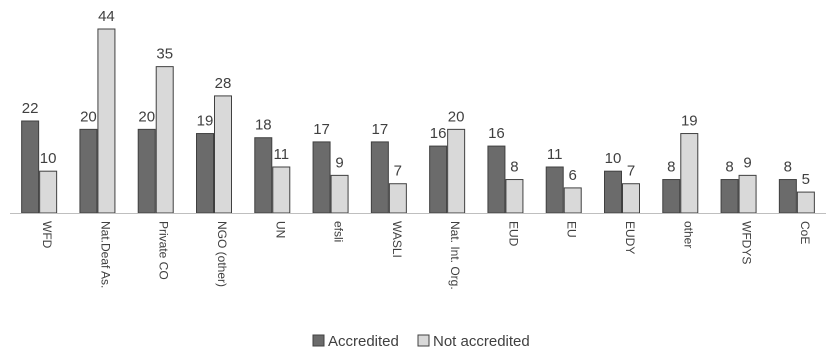  What do you see at coordinates (806, 179) in the screenshot?
I see `value-label-not-accredited: 5` at bounding box center [806, 179].